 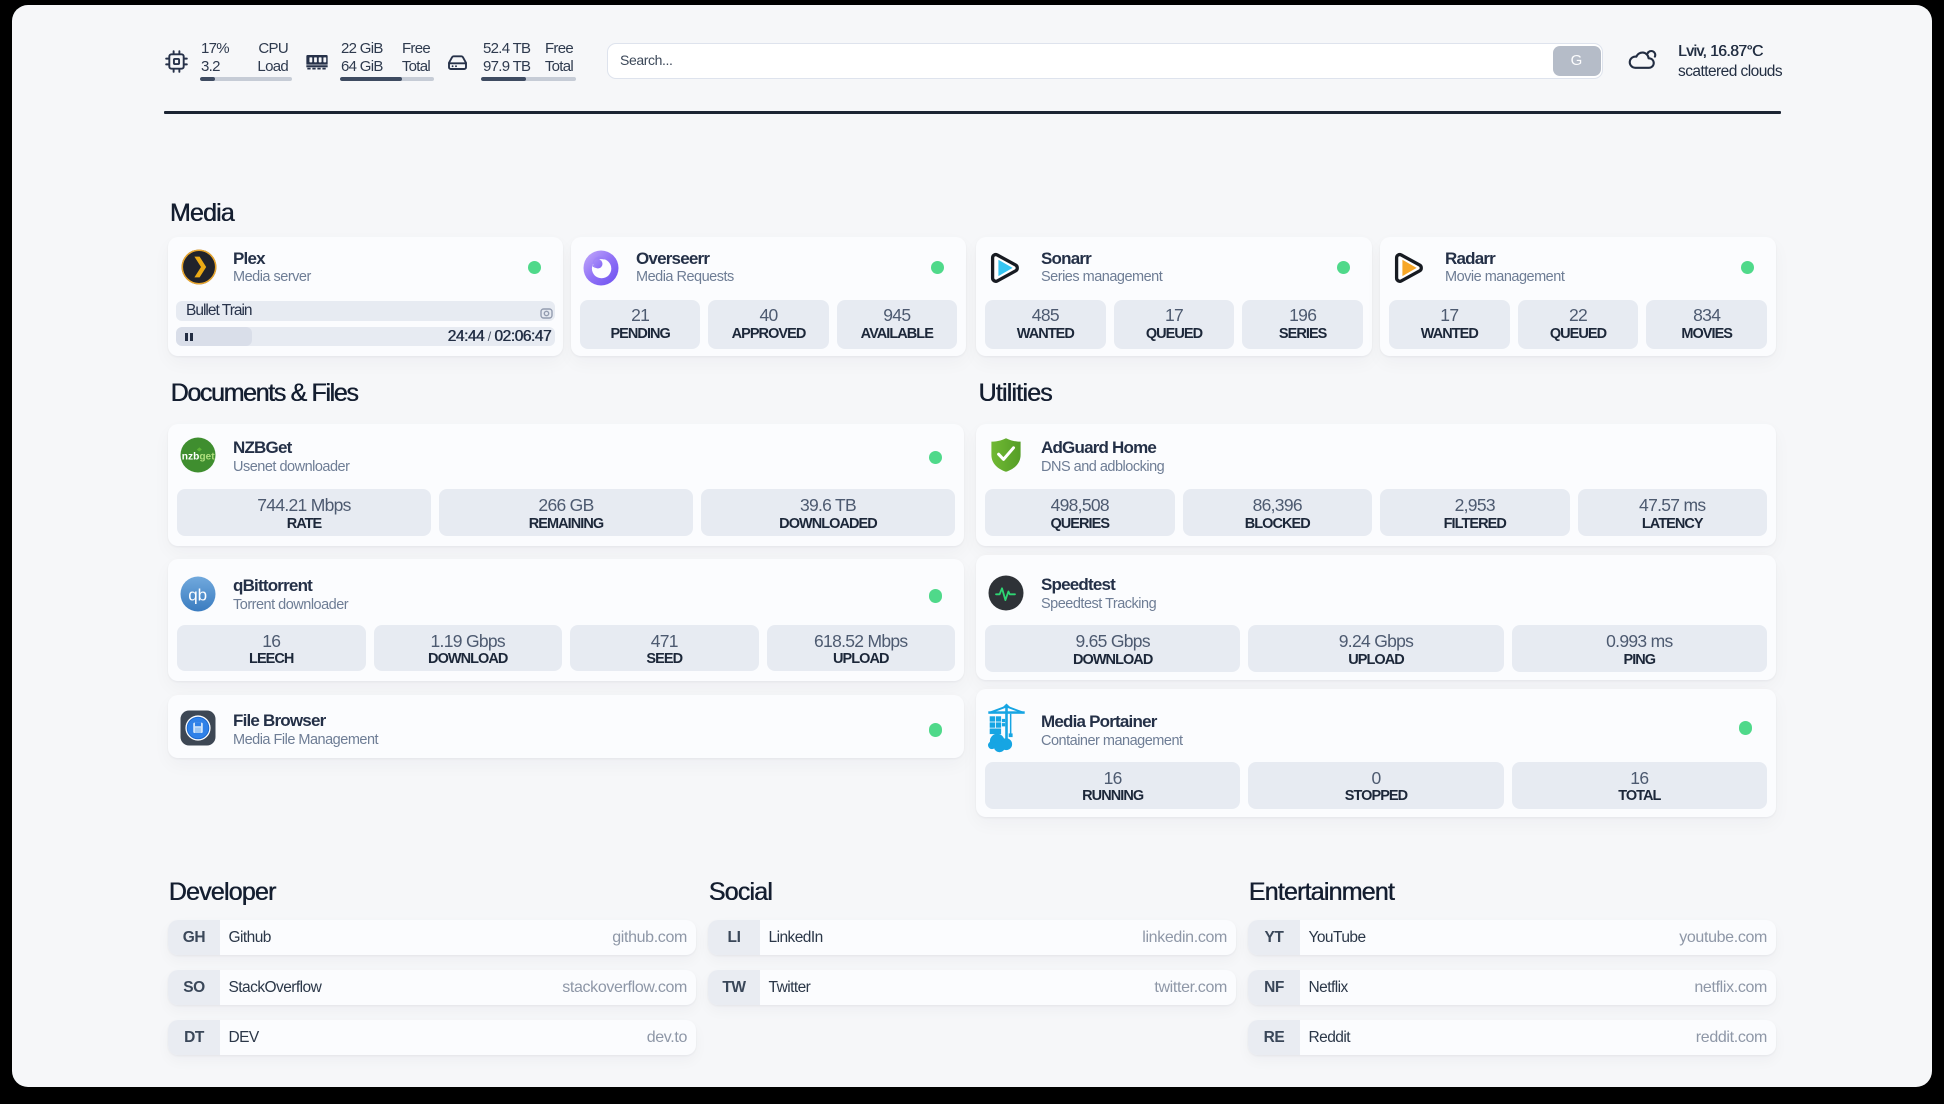 What do you see at coordinates (197, 594) in the screenshot?
I see `svg-text: qb` at bounding box center [197, 594].